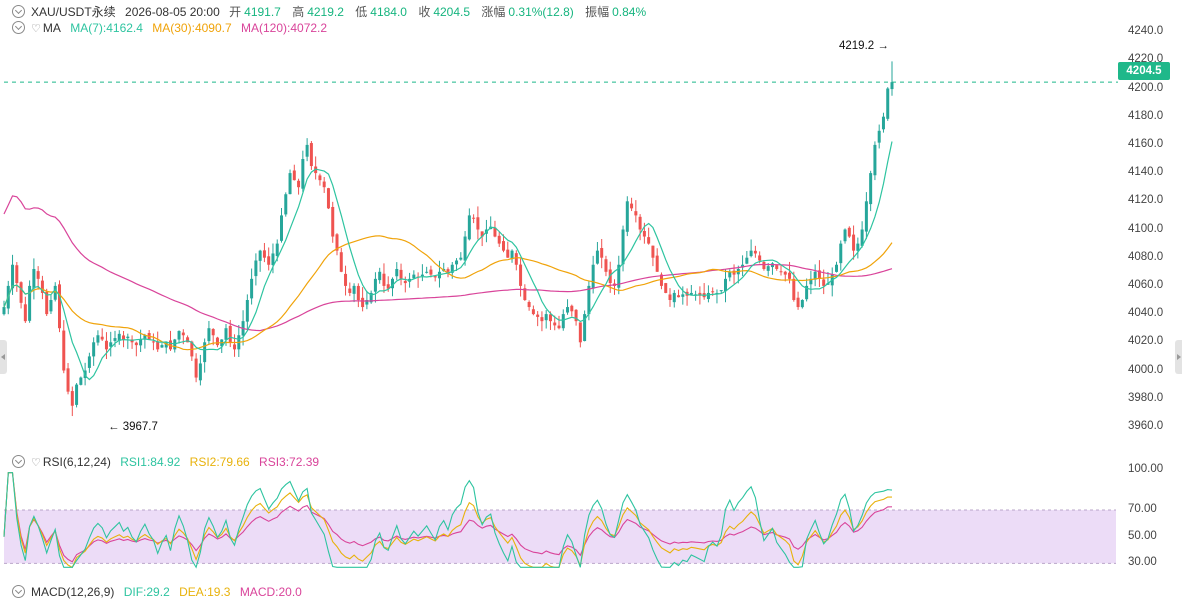 The height and width of the screenshot is (599, 1182). What do you see at coordinates (424, 12) in the screenshot?
I see `close-label: 收` at bounding box center [424, 12].